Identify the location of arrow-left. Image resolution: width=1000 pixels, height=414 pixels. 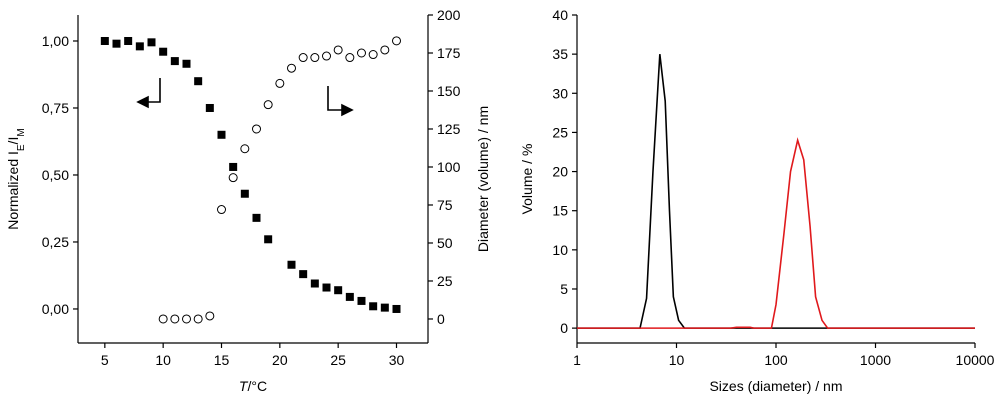
(153, 90).